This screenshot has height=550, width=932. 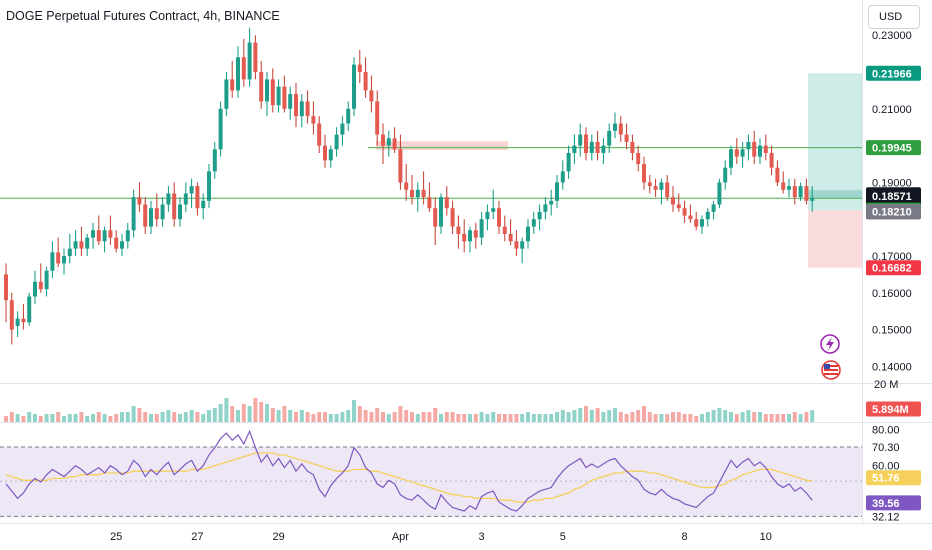 I want to click on time-tick-label: 8, so click(x=685, y=537).